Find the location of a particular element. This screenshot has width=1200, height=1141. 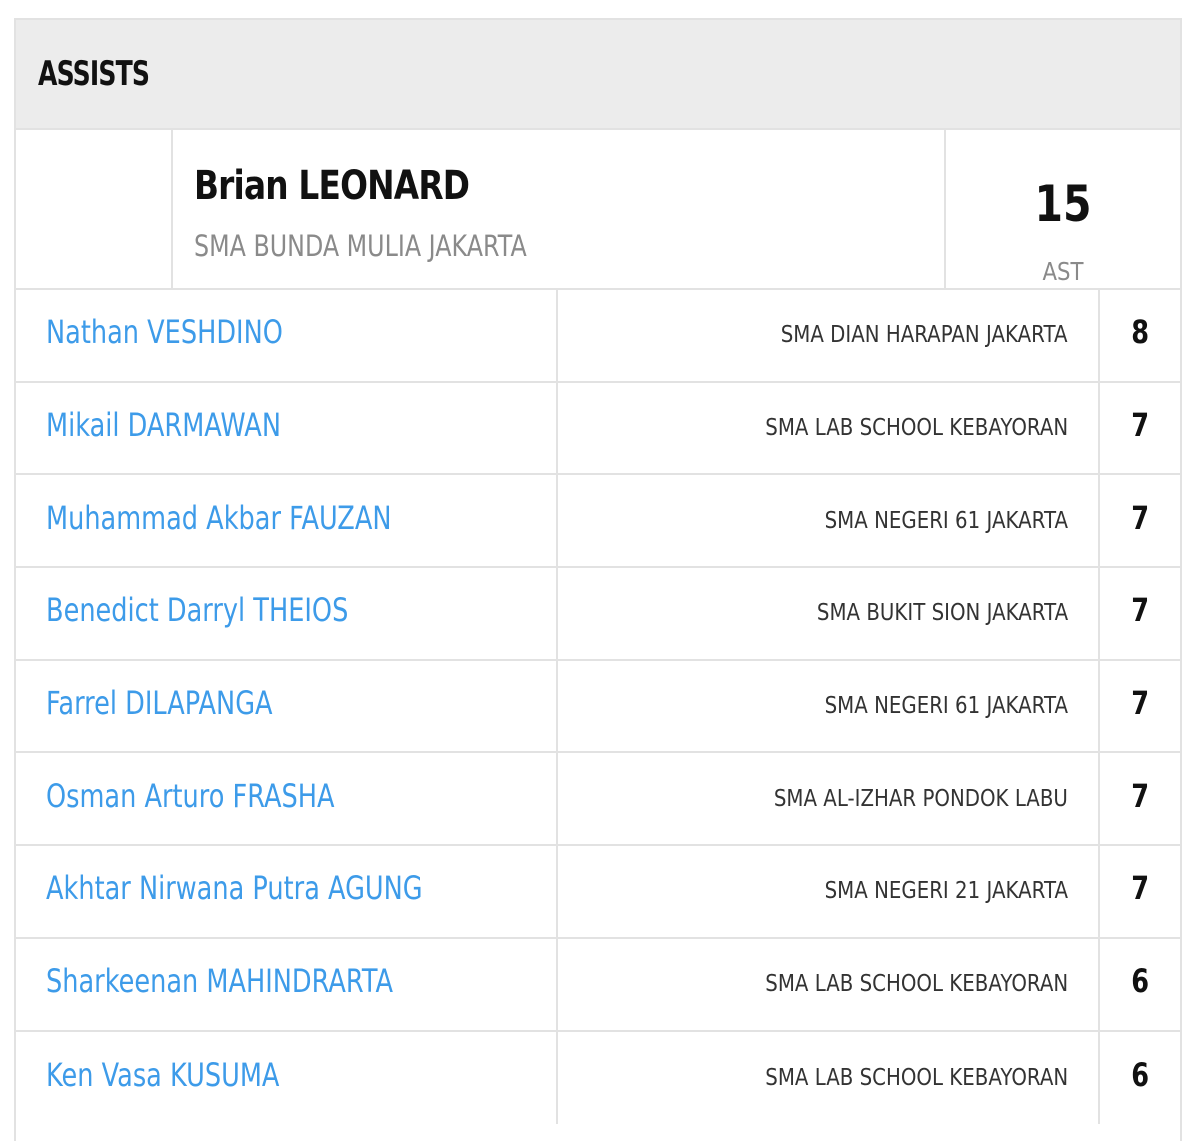

value-cell: 8 is located at coordinates (1140, 335).